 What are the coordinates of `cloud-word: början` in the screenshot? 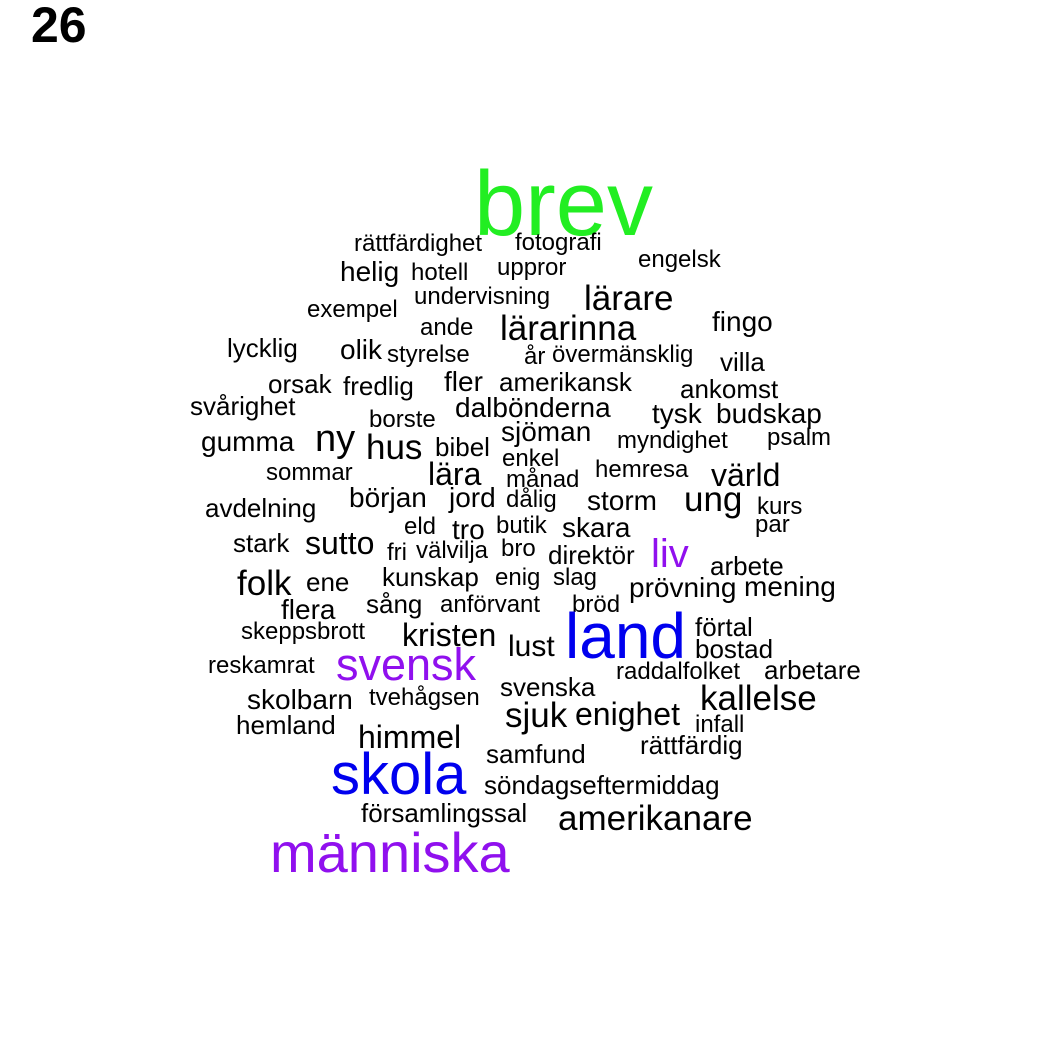 It's located at (388, 497).